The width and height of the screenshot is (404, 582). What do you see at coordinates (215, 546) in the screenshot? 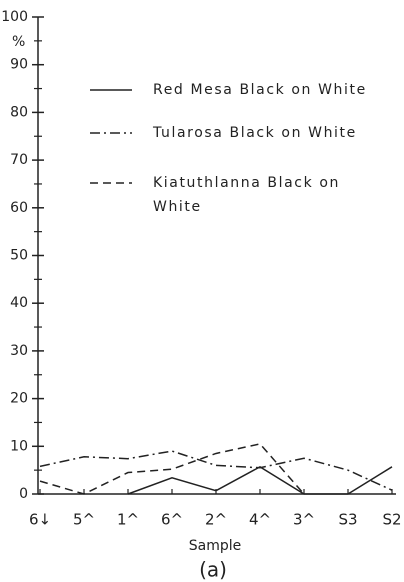
I see `x-axis-label: Sample` at bounding box center [215, 546].